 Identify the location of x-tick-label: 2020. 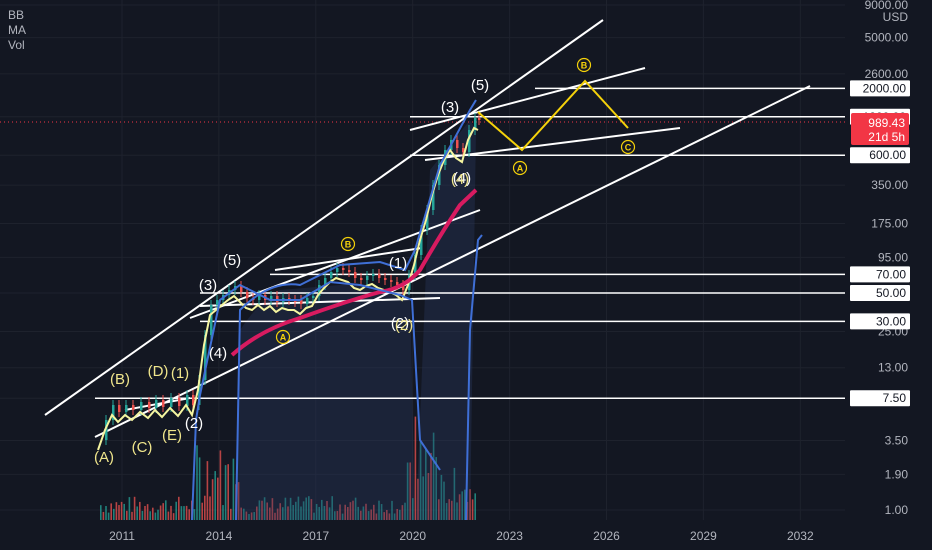
(412, 536).